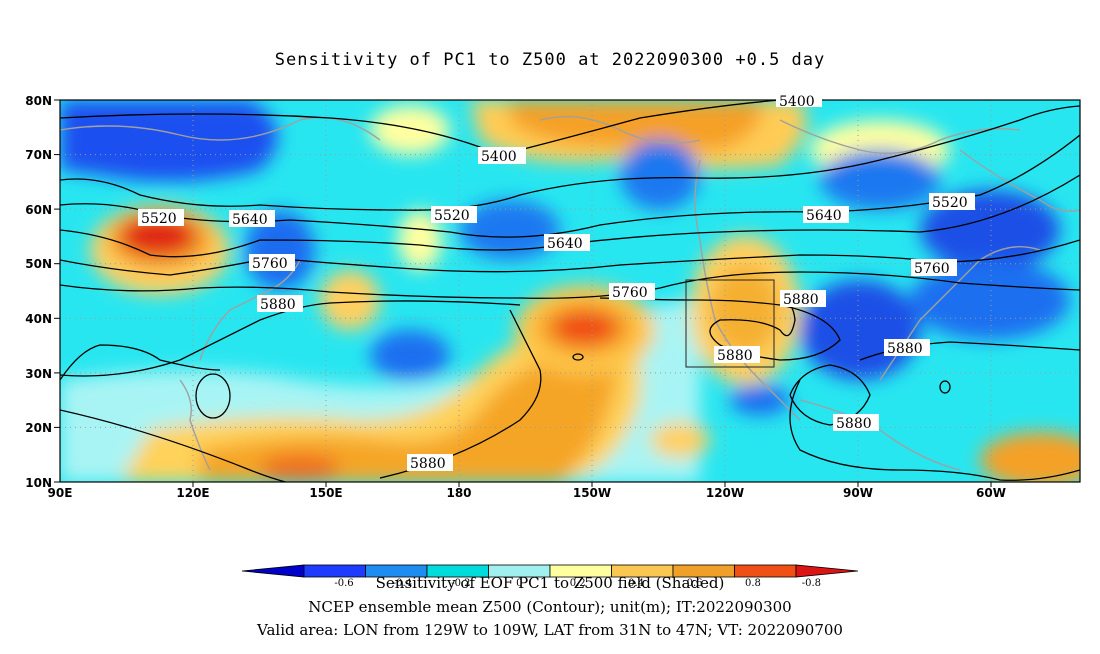 The width and height of the screenshot is (1100, 654). I want to click on lon-label: 120W, so click(725, 493).